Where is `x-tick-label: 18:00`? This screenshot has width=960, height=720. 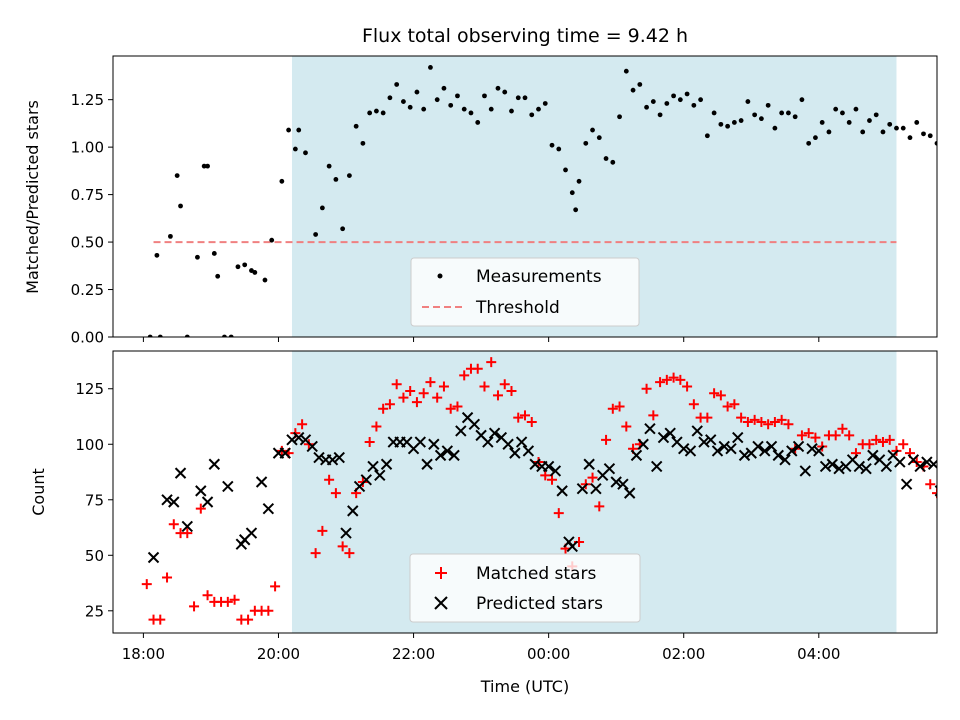
x-tick-label: 18:00 is located at coordinates (143, 654).